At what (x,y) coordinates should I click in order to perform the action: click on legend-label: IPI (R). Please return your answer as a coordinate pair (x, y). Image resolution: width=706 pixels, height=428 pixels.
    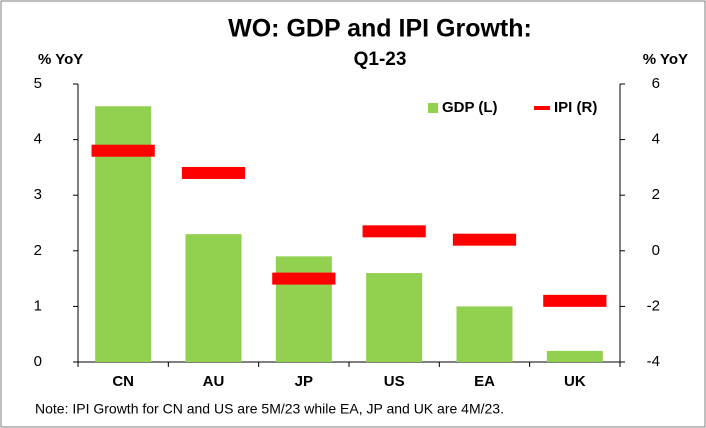
    Looking at the image, I should click on (575, 107).